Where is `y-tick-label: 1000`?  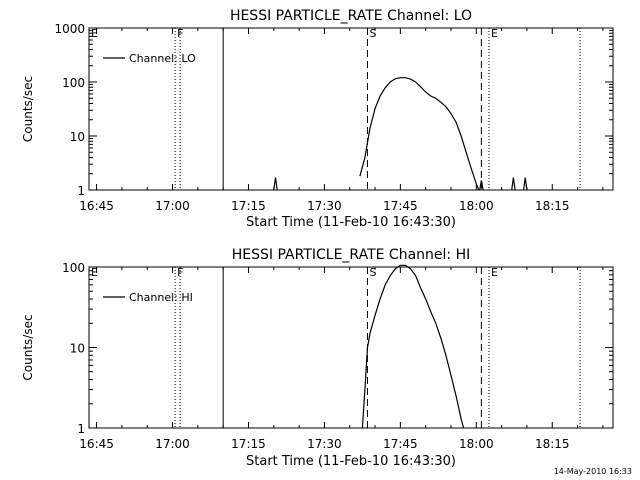
y-tick-label: 1000 is located at coordinates (69, 29).